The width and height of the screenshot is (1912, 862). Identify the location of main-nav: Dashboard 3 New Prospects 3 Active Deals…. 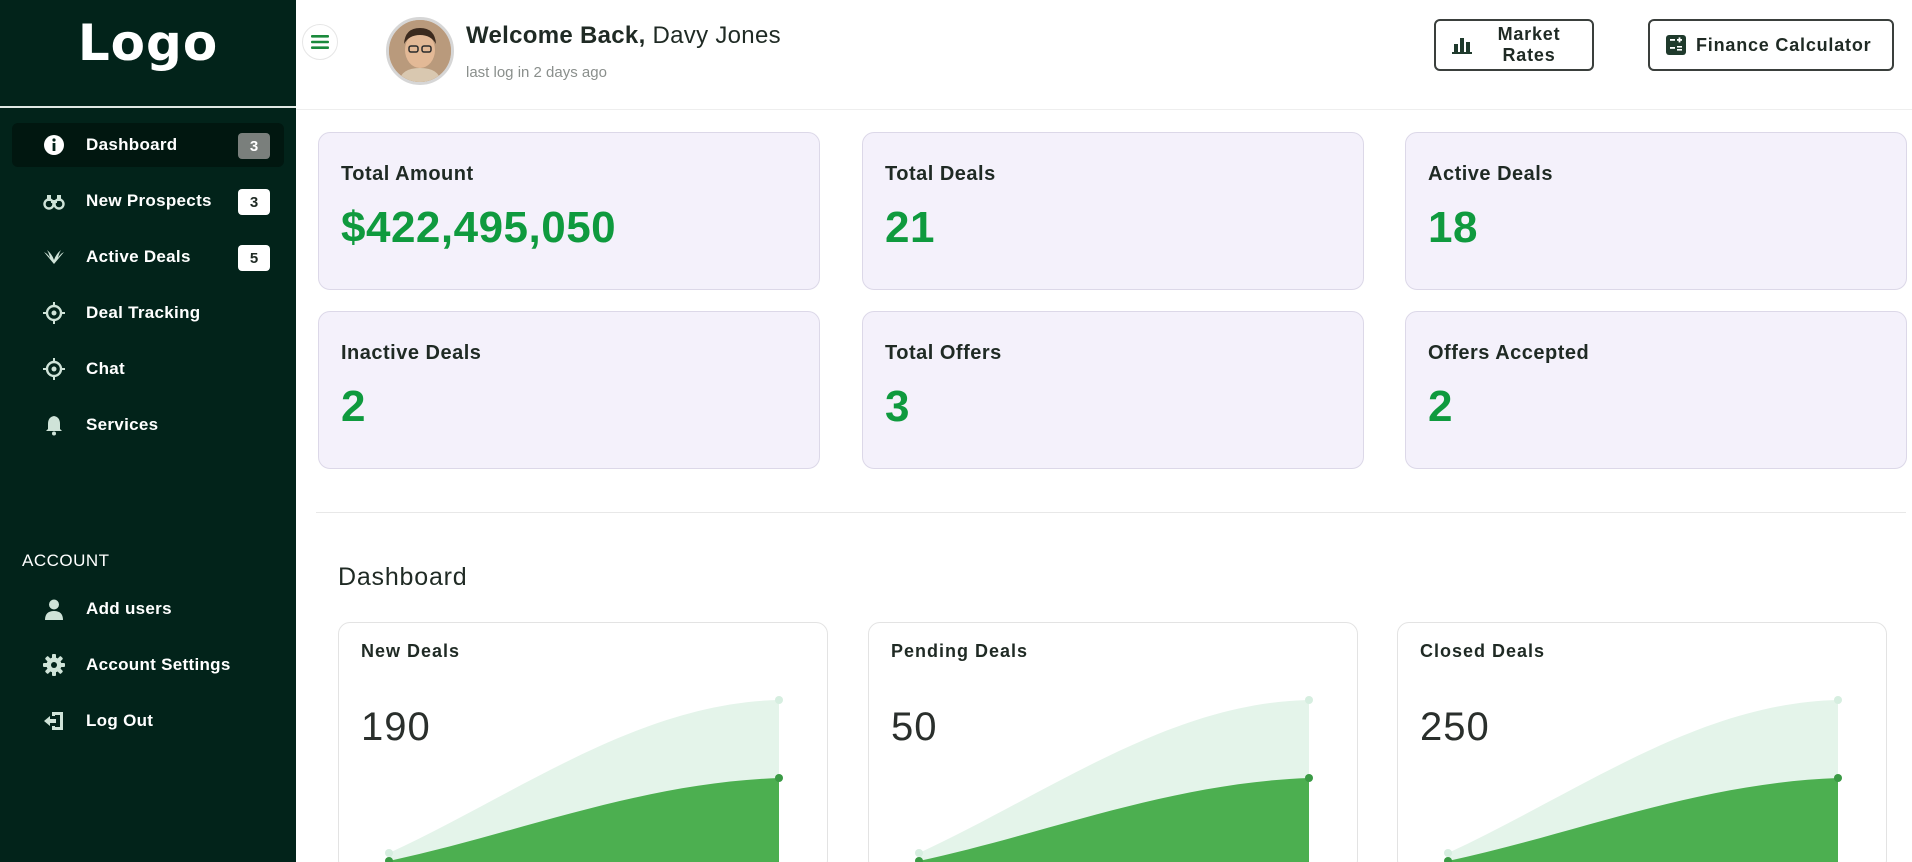
(148, 425).